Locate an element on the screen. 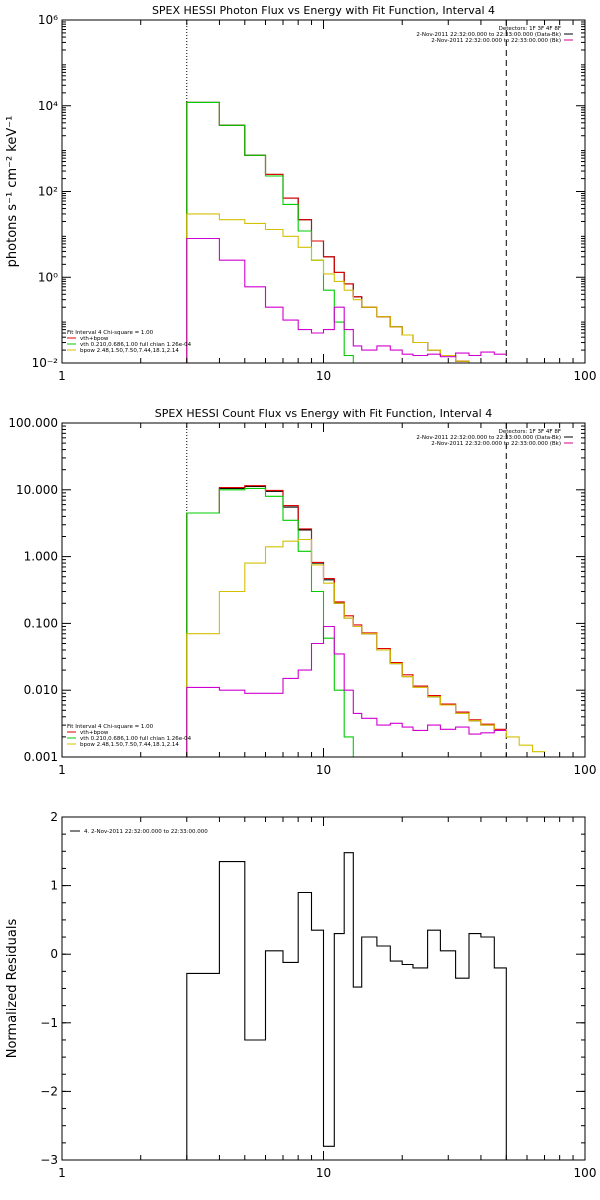  y-axis-label: photons s⁻¹ cm⁻² keV⁻¹ is located at coordinates (12, 192).